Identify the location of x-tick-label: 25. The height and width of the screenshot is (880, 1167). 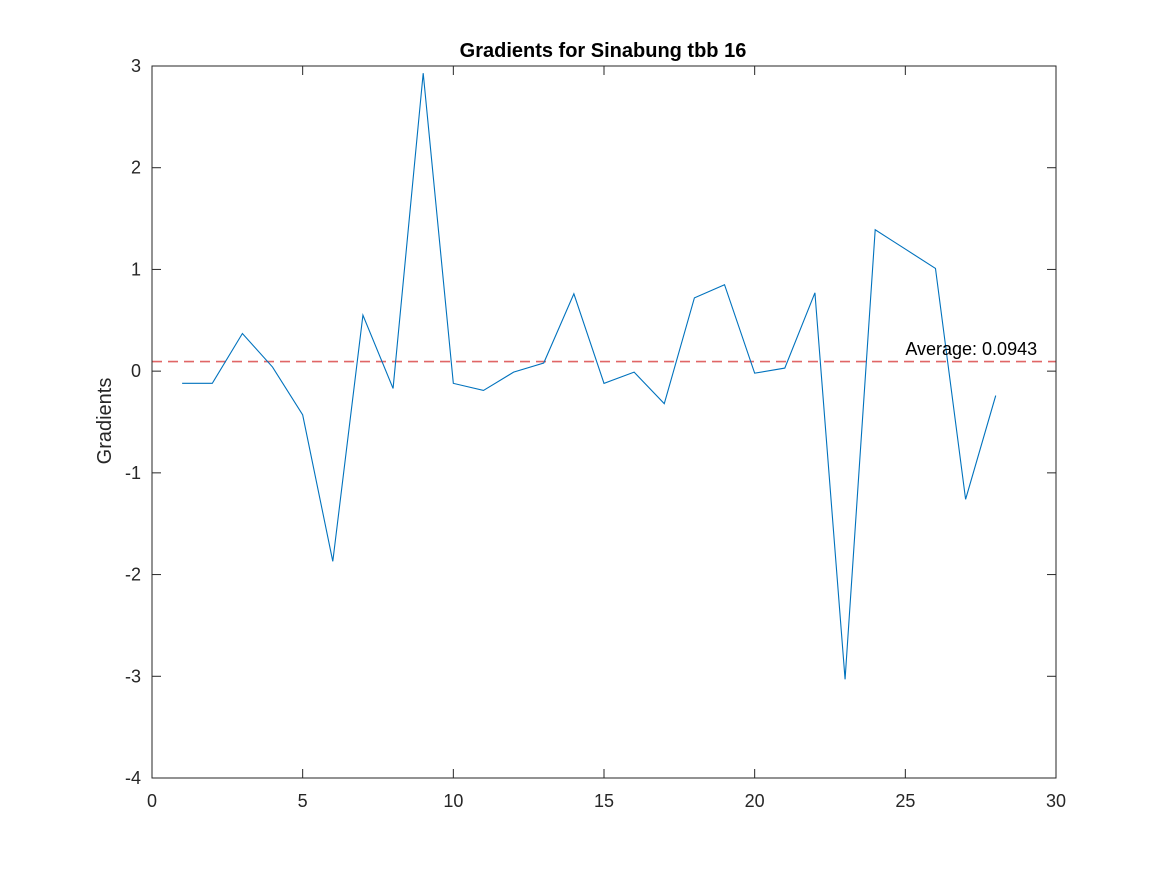
(905, 801).